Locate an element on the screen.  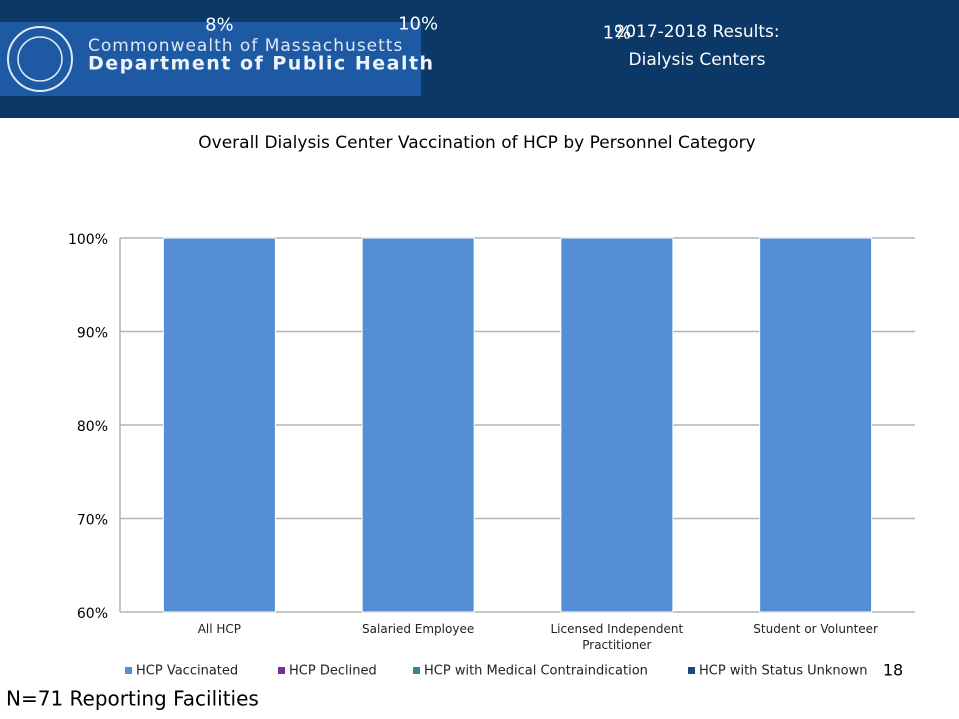
x-tick-label: Student or Volunteer is located at coordinates (815, 629).